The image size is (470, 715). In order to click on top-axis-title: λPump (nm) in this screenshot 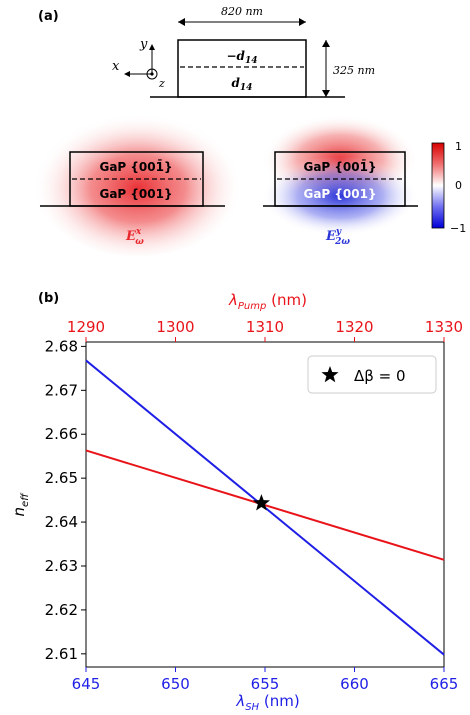, I will do `click(267, 301)`.